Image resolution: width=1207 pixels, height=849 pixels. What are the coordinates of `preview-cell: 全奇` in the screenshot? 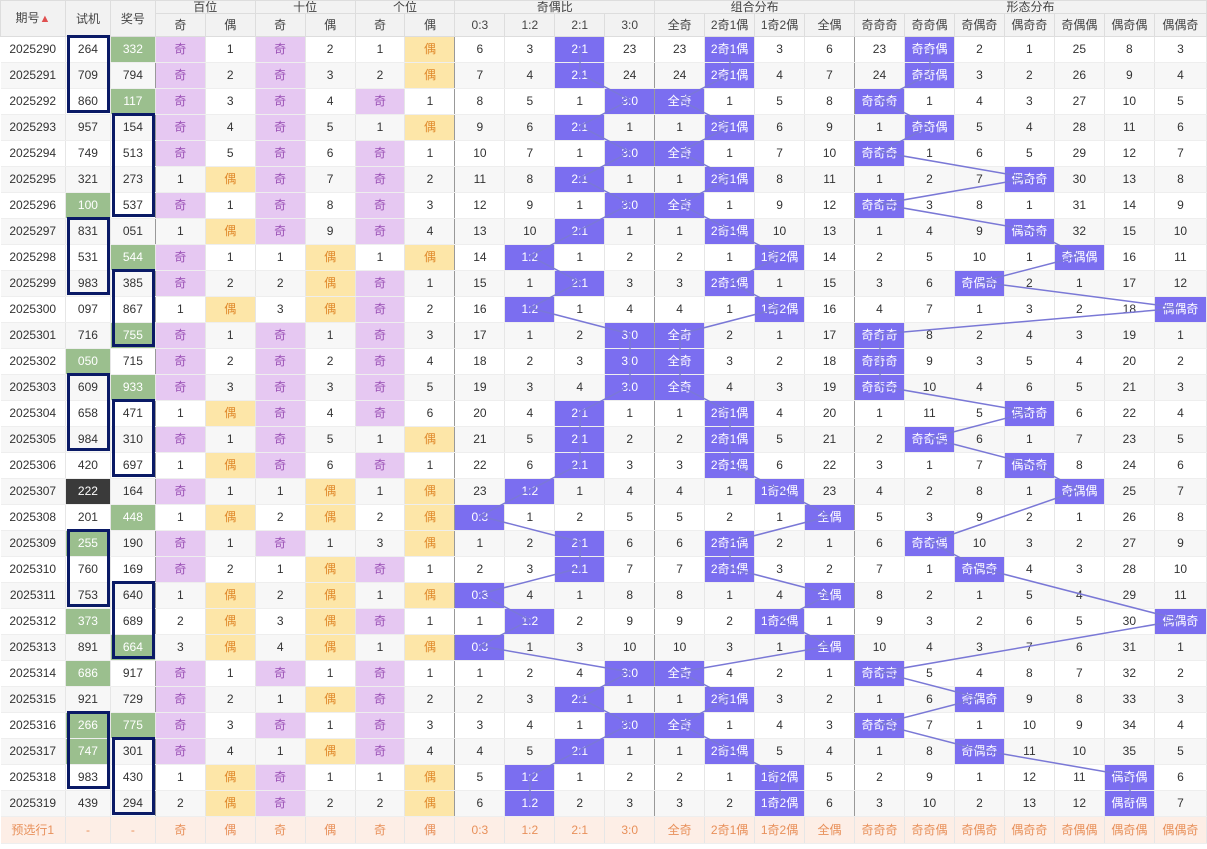 It's located at (680, 830).